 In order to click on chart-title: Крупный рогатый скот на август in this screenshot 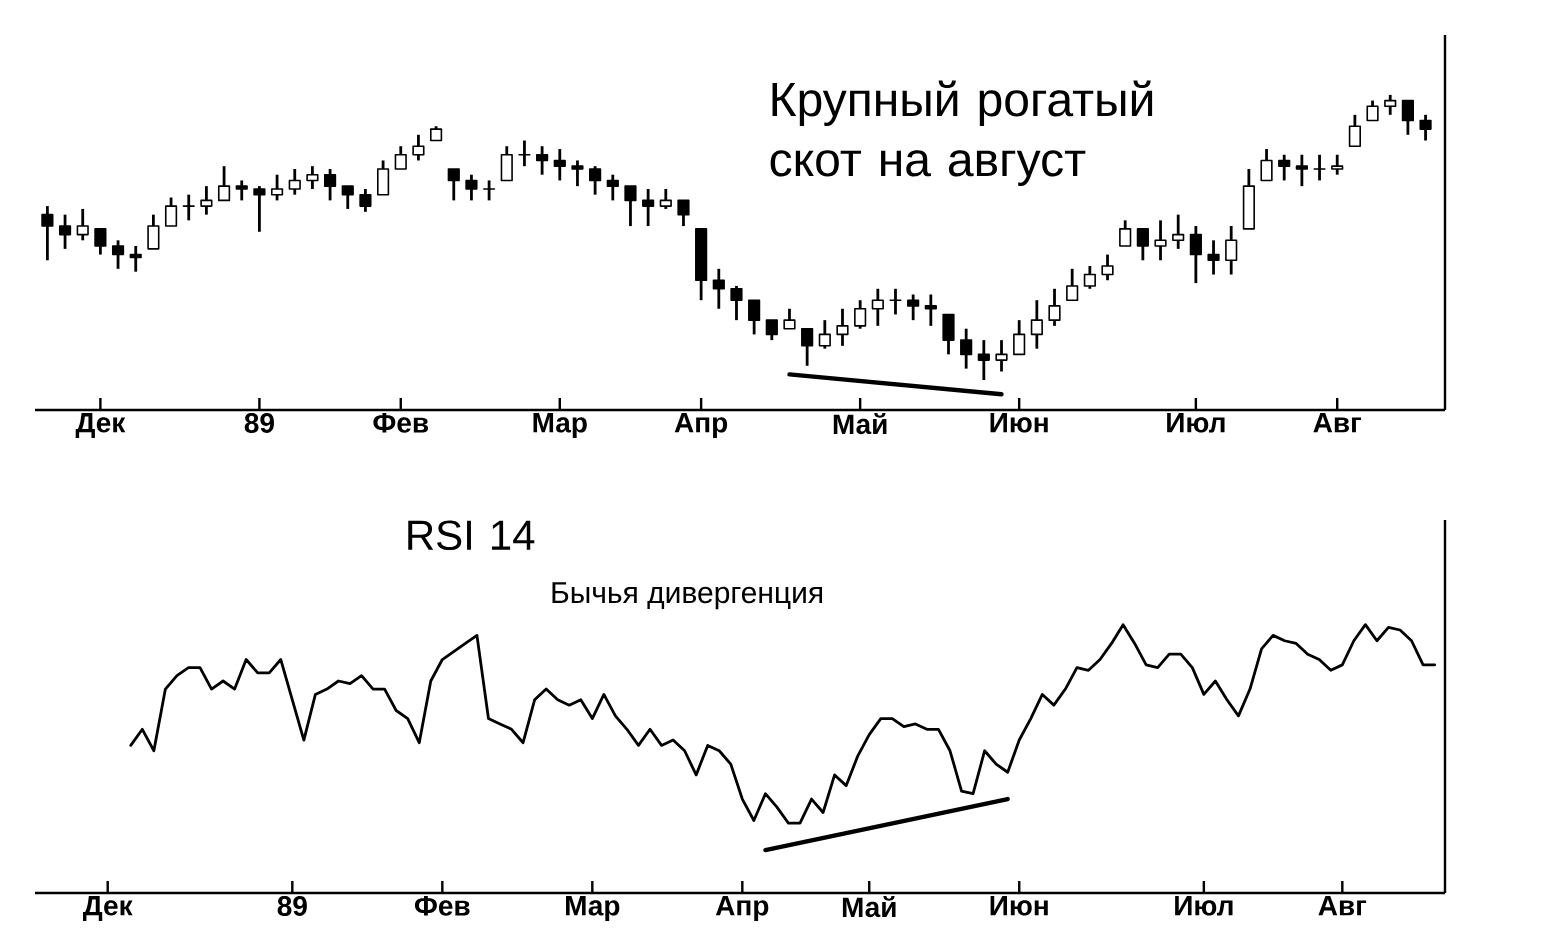, I will do `click(961, 133)`.